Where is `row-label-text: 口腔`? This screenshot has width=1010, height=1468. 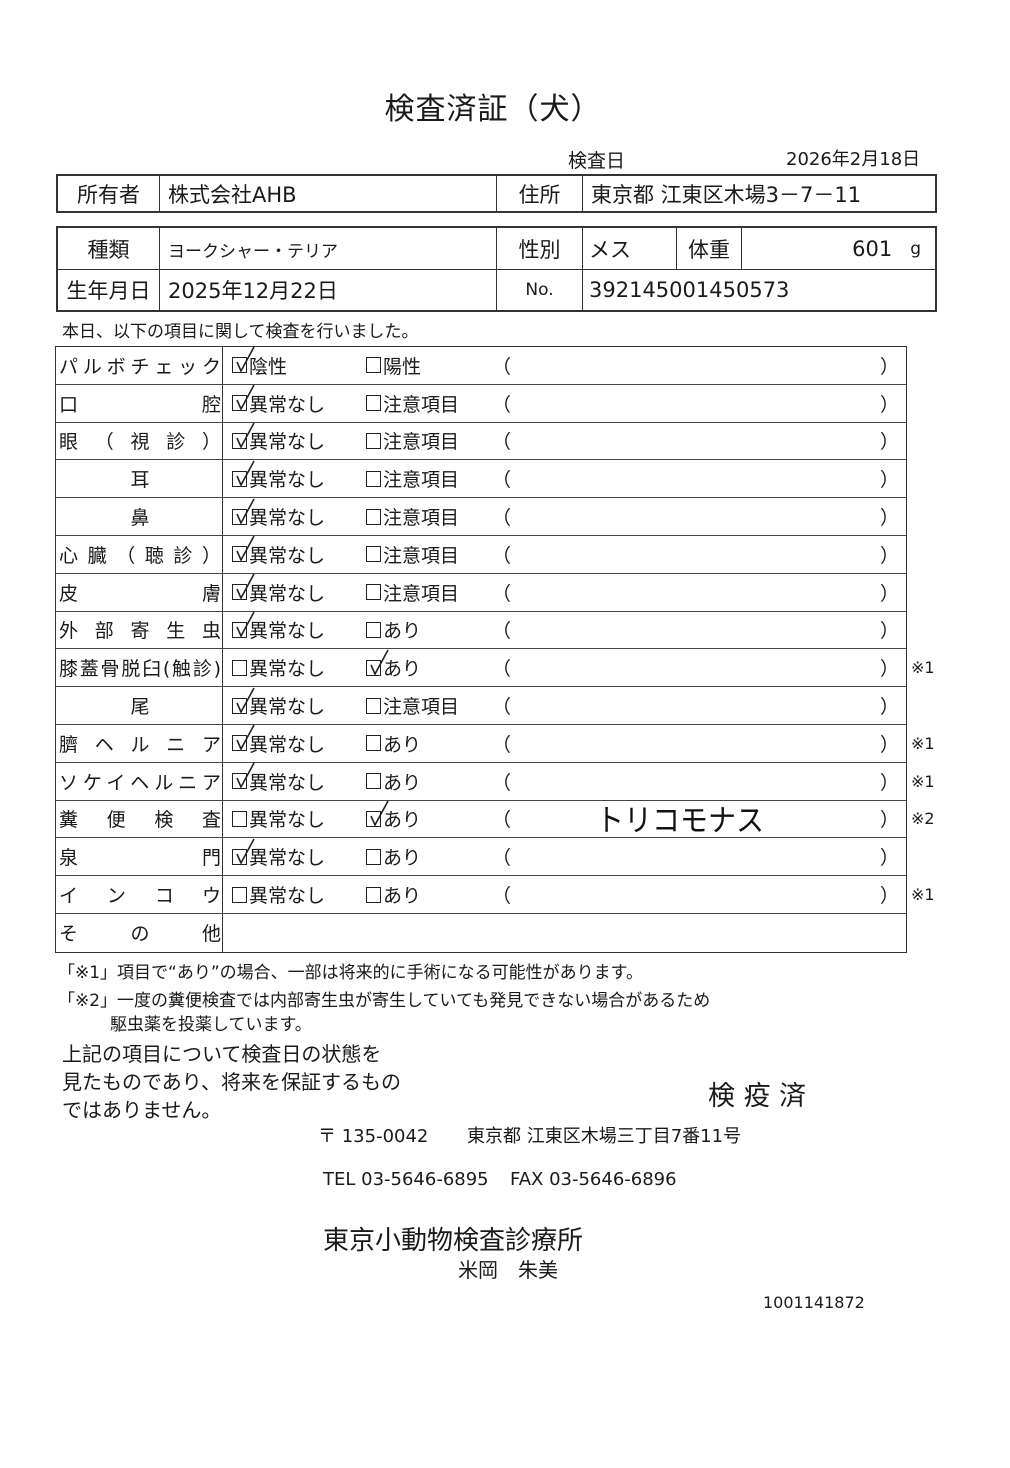 row-label-text: 口腔 is located at coordinates (140, 404).